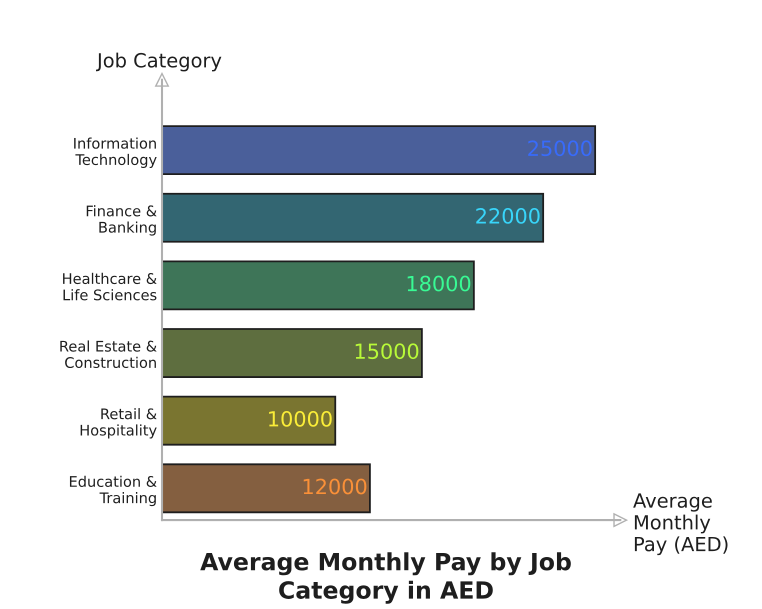  Describe the element at coordinates (121, 220) in the screenshot. I see `y-tick-label: Finance & Banking` at that location.